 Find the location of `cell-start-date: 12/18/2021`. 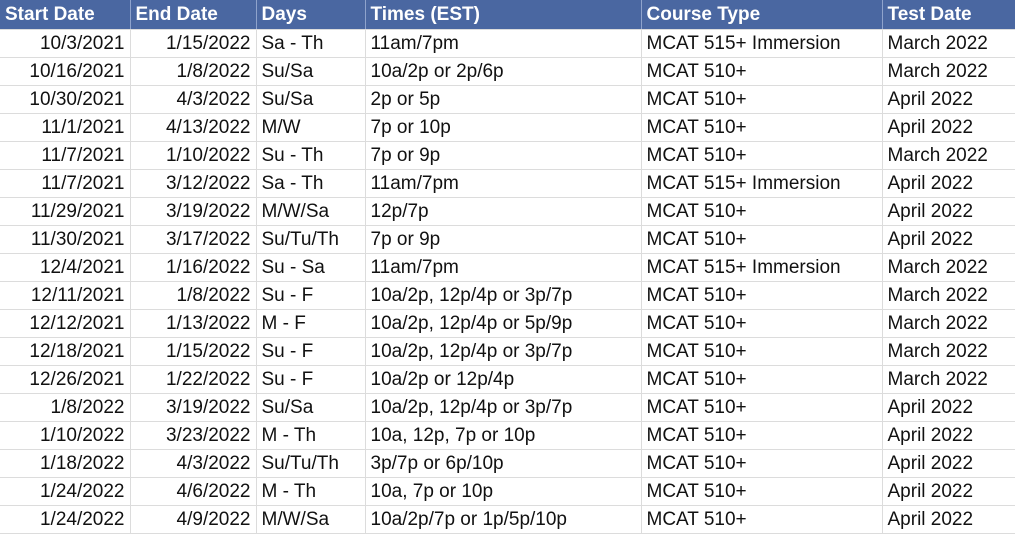

cell-start-date: 12/18/2021 is located at coordinates (65, 351).